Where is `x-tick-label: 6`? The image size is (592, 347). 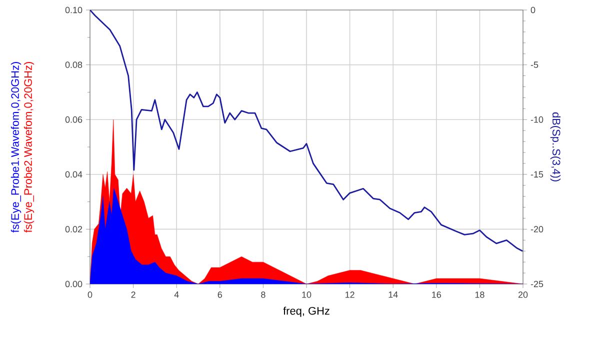
x-tick-label: 6 is located at coordinates (220, 295).